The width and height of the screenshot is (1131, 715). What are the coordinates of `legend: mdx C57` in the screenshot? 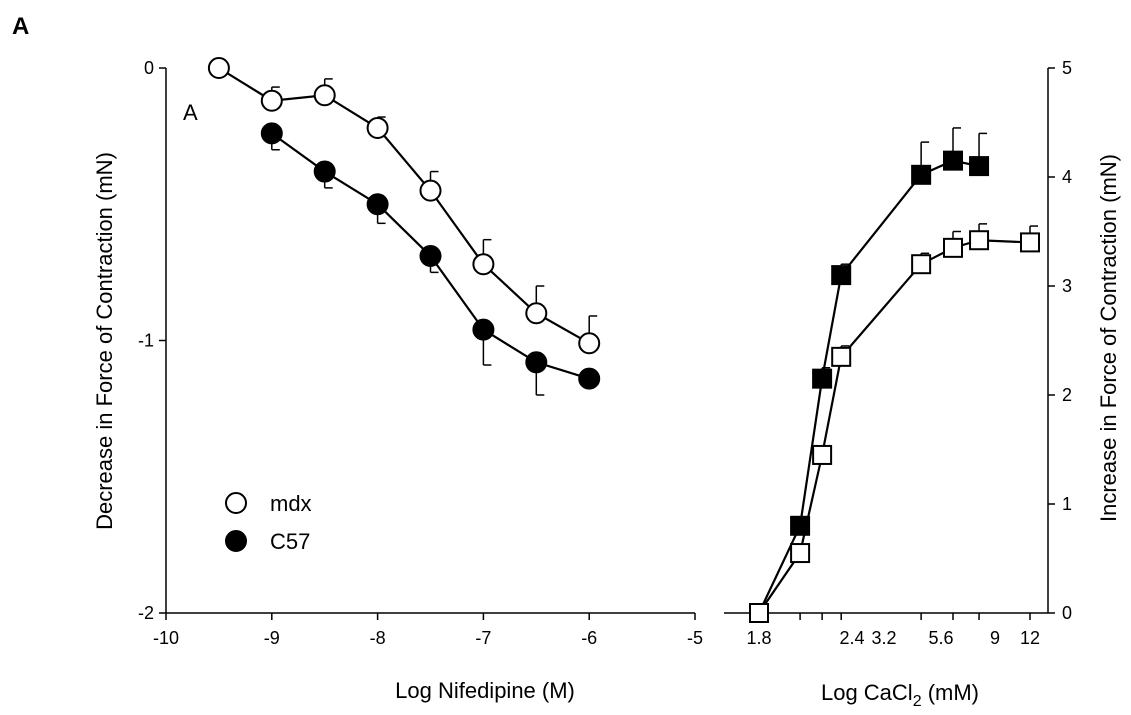 It's located at (268, 522).